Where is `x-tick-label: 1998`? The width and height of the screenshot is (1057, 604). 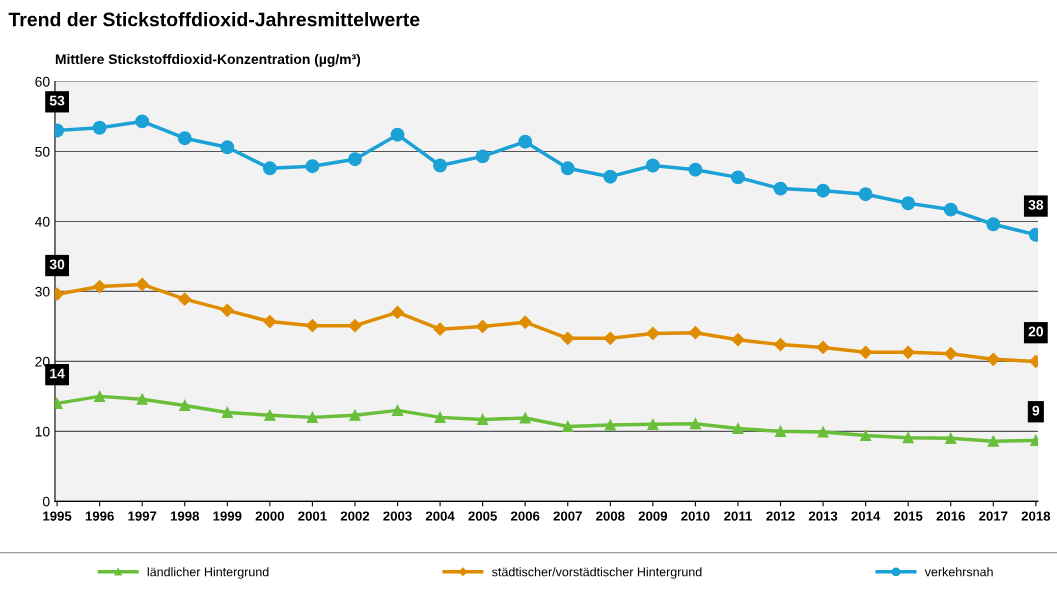
x-tick-label: 1998 is located at coordinates (185, 516).